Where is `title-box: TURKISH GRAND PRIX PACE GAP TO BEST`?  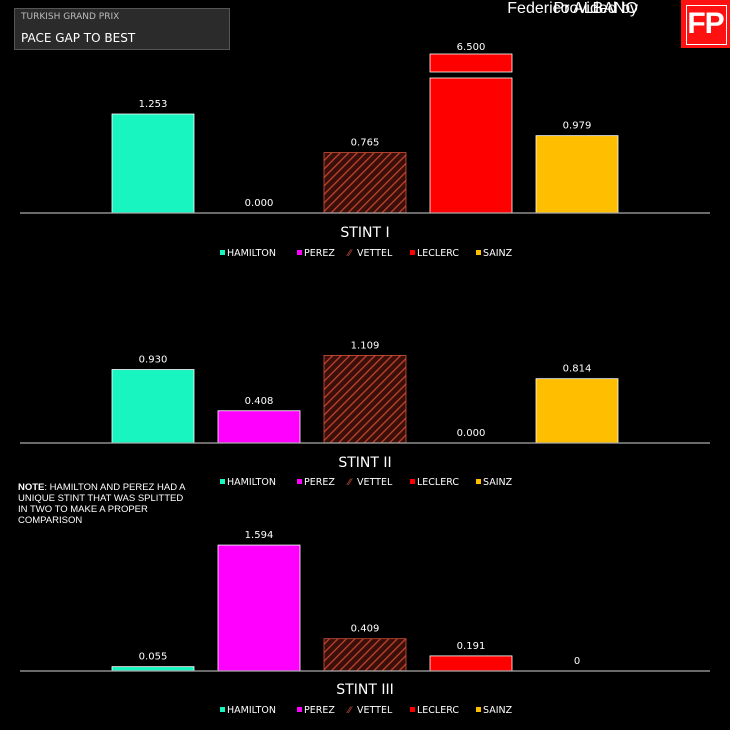
title-box: TURKISH GRAND PRIX PACE GAP TO BEST is located at coordinates (122, 29).